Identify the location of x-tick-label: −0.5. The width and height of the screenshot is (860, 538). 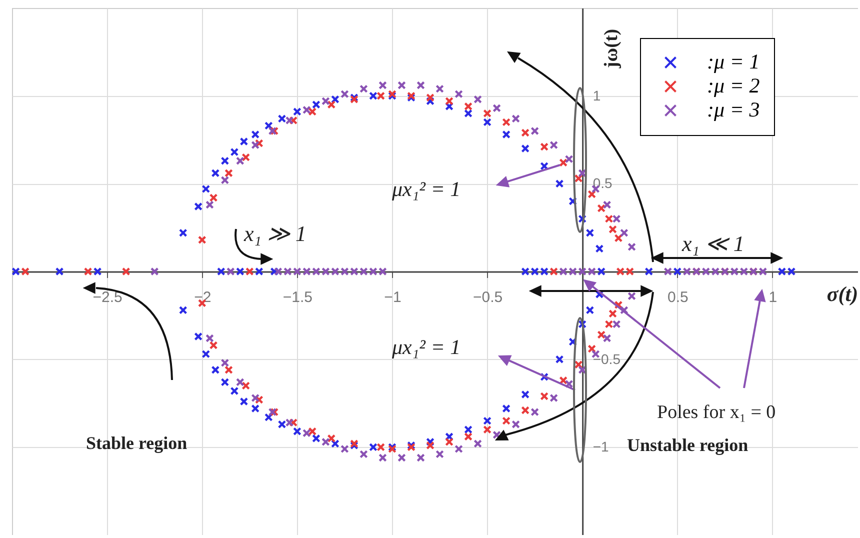
(487, 297).